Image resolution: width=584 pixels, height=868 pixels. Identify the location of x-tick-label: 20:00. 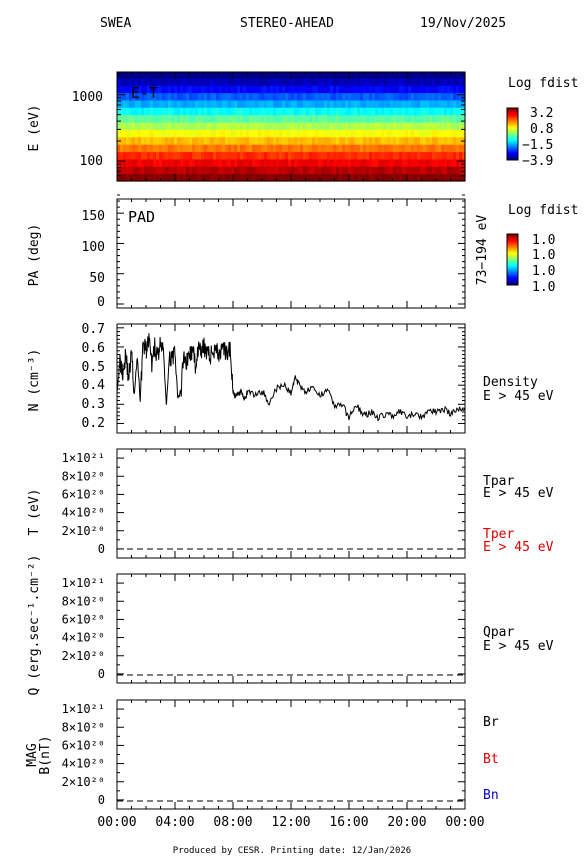
(406, 822).